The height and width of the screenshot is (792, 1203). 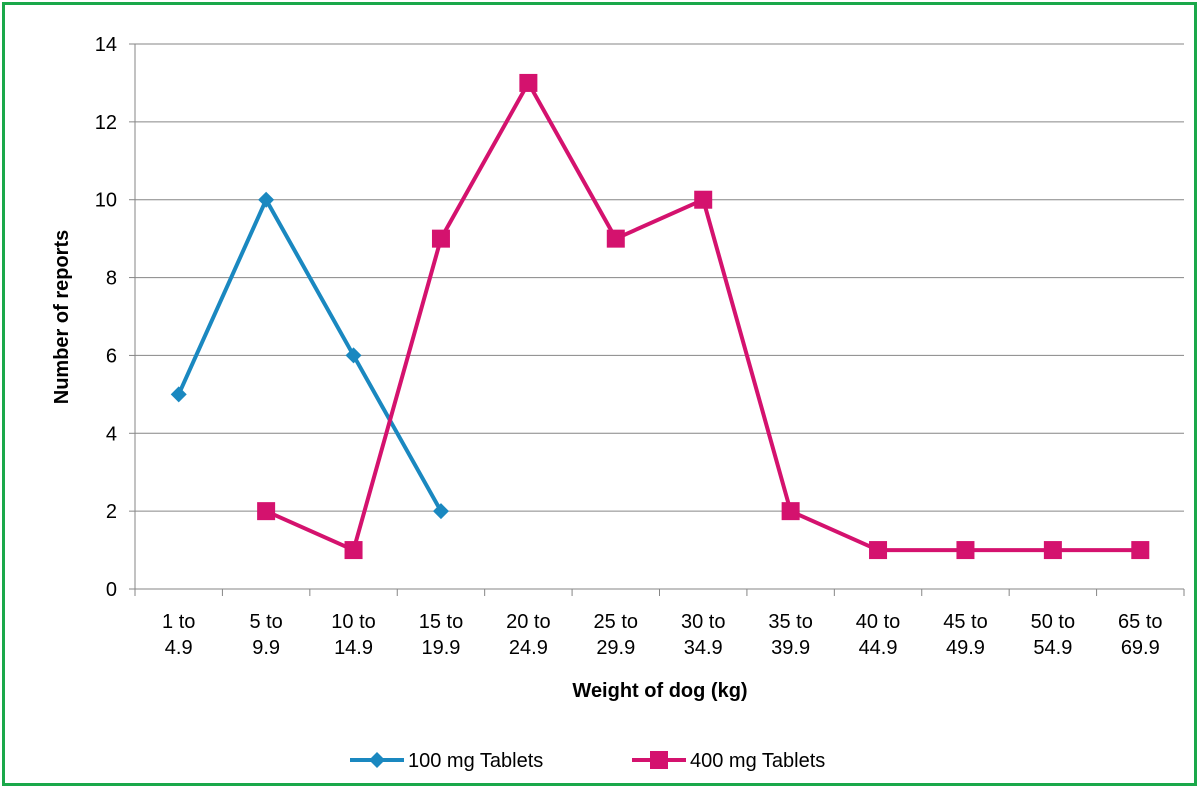 What do you see at coordinates (265, 622) in the screenshot?
I see `x-tick-label: 5 to` at bounding box center [265, 622].